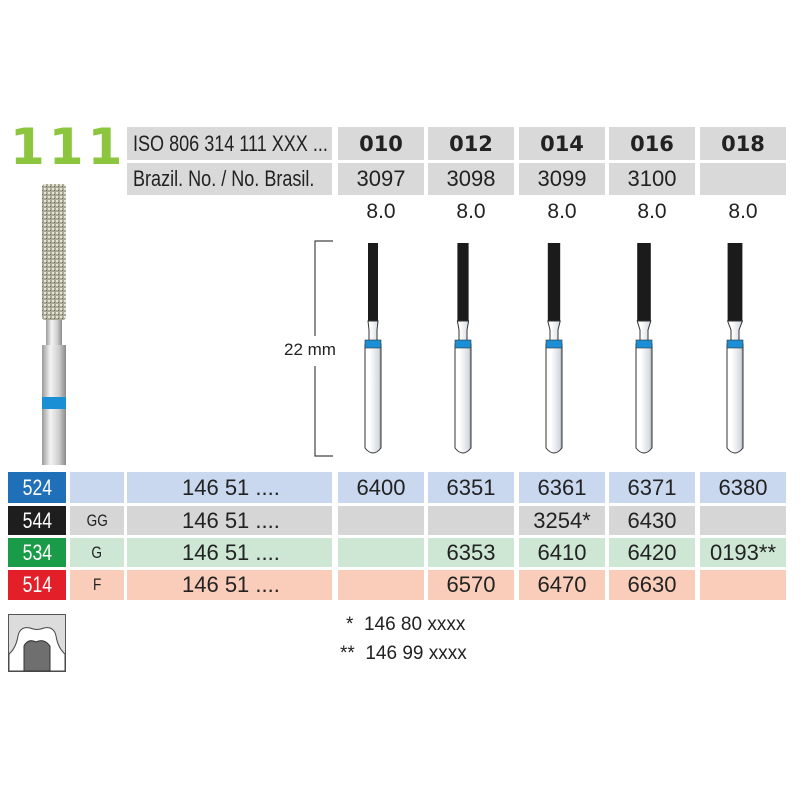 This screenshot has width=800, height=800. I want to click on dimension-bracket, so click(323, 348).